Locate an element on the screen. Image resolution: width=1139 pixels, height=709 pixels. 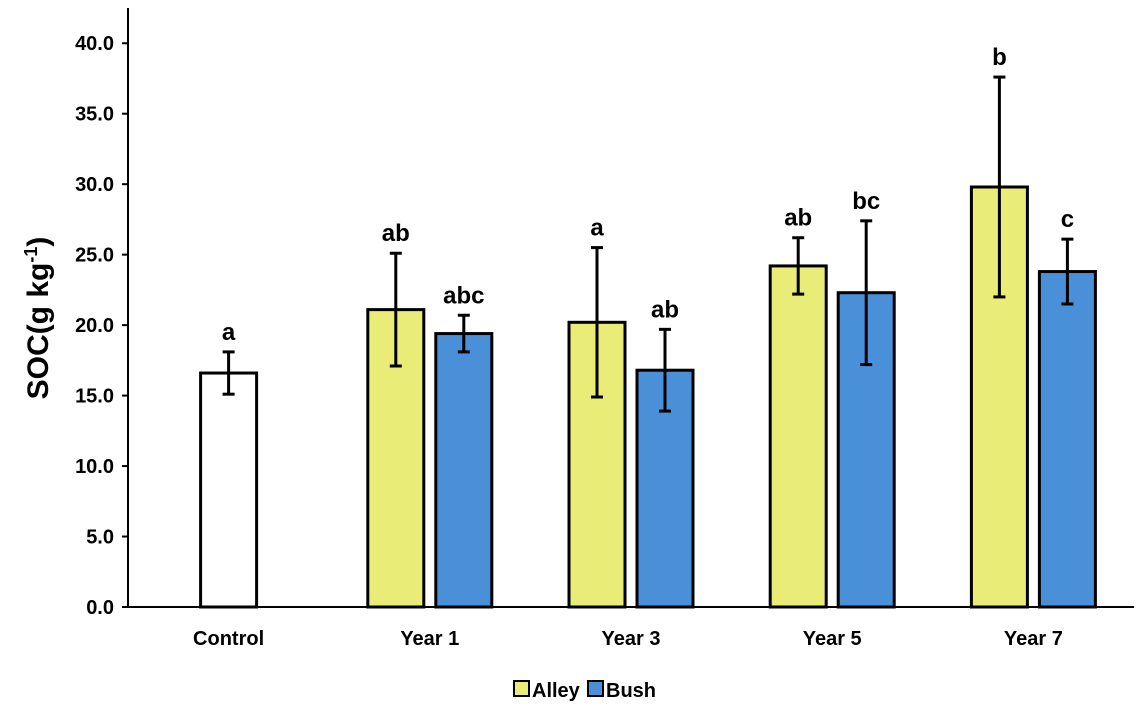
alley-significance-label: b is located at coordinates (999, 57).